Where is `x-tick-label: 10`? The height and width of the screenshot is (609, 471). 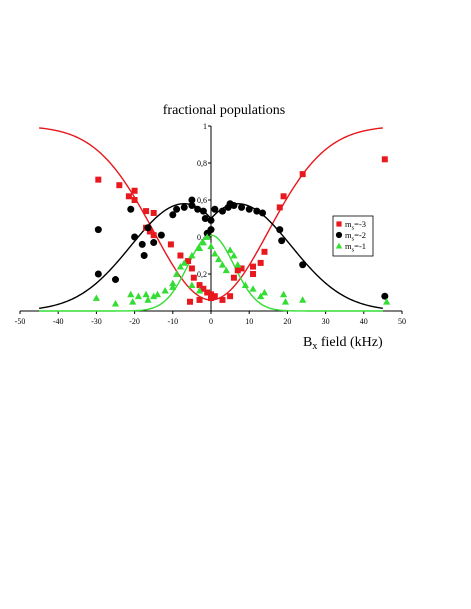
x-tick-label: 10 is located at coordinates (249, 321).